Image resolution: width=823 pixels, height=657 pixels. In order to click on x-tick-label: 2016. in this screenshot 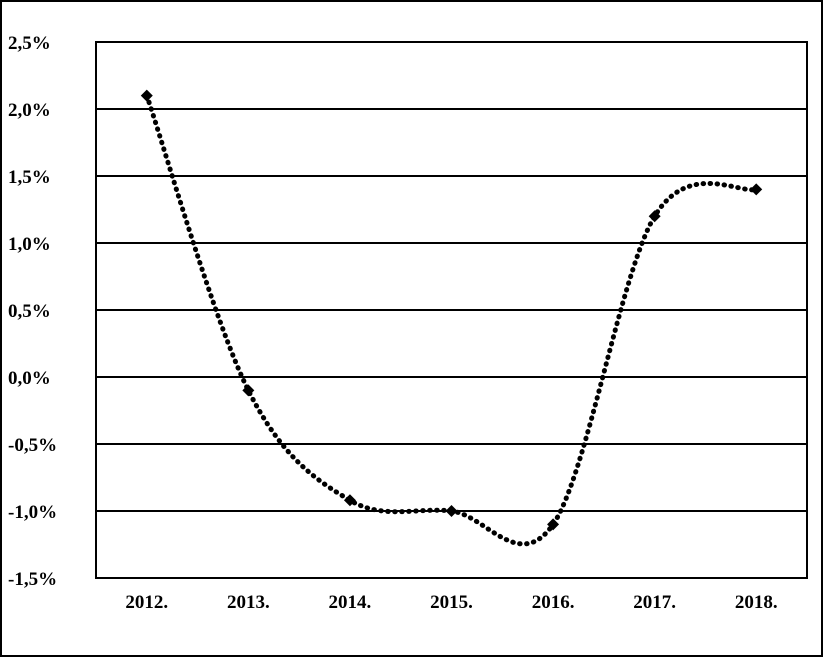, I will do `click(553, 602)`.